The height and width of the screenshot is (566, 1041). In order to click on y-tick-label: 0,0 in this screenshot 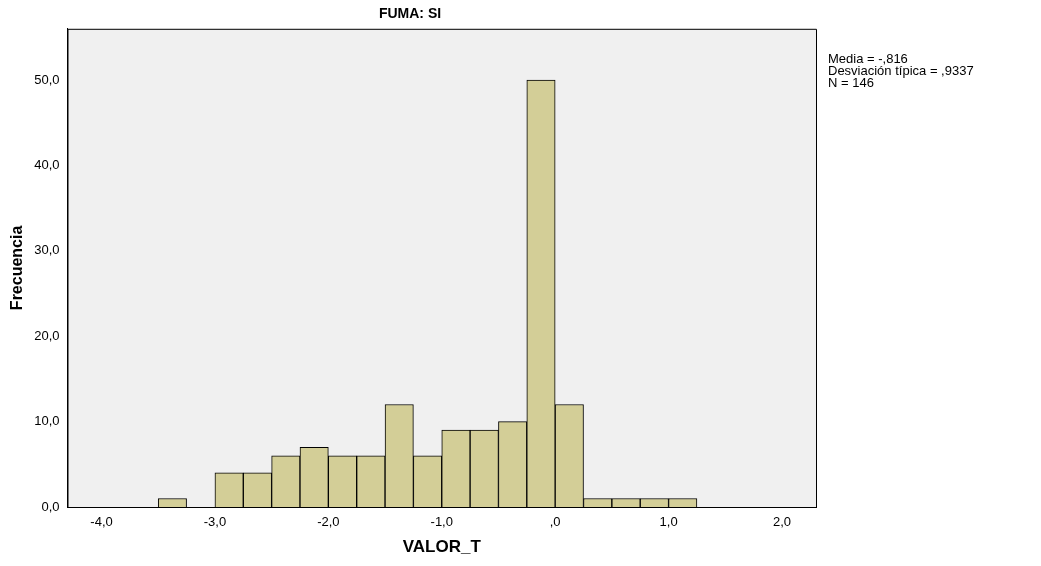, I will do `click(50, 506)`.